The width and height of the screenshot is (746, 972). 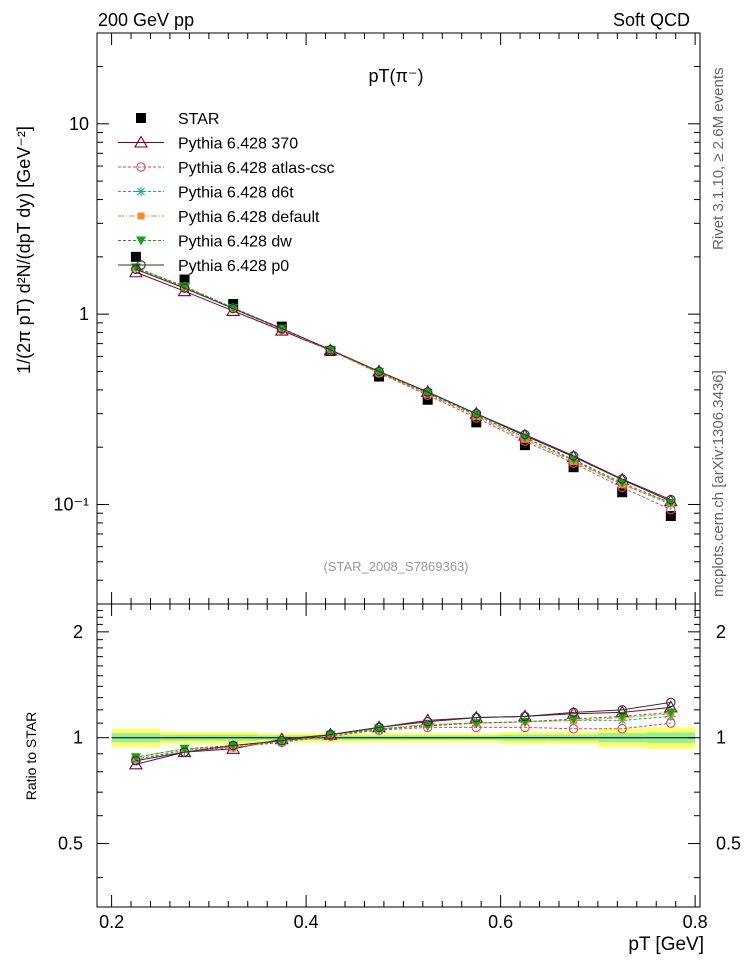 I want to click on ratio-series-pythia-6-428-p0, so click(x=403, y=731).